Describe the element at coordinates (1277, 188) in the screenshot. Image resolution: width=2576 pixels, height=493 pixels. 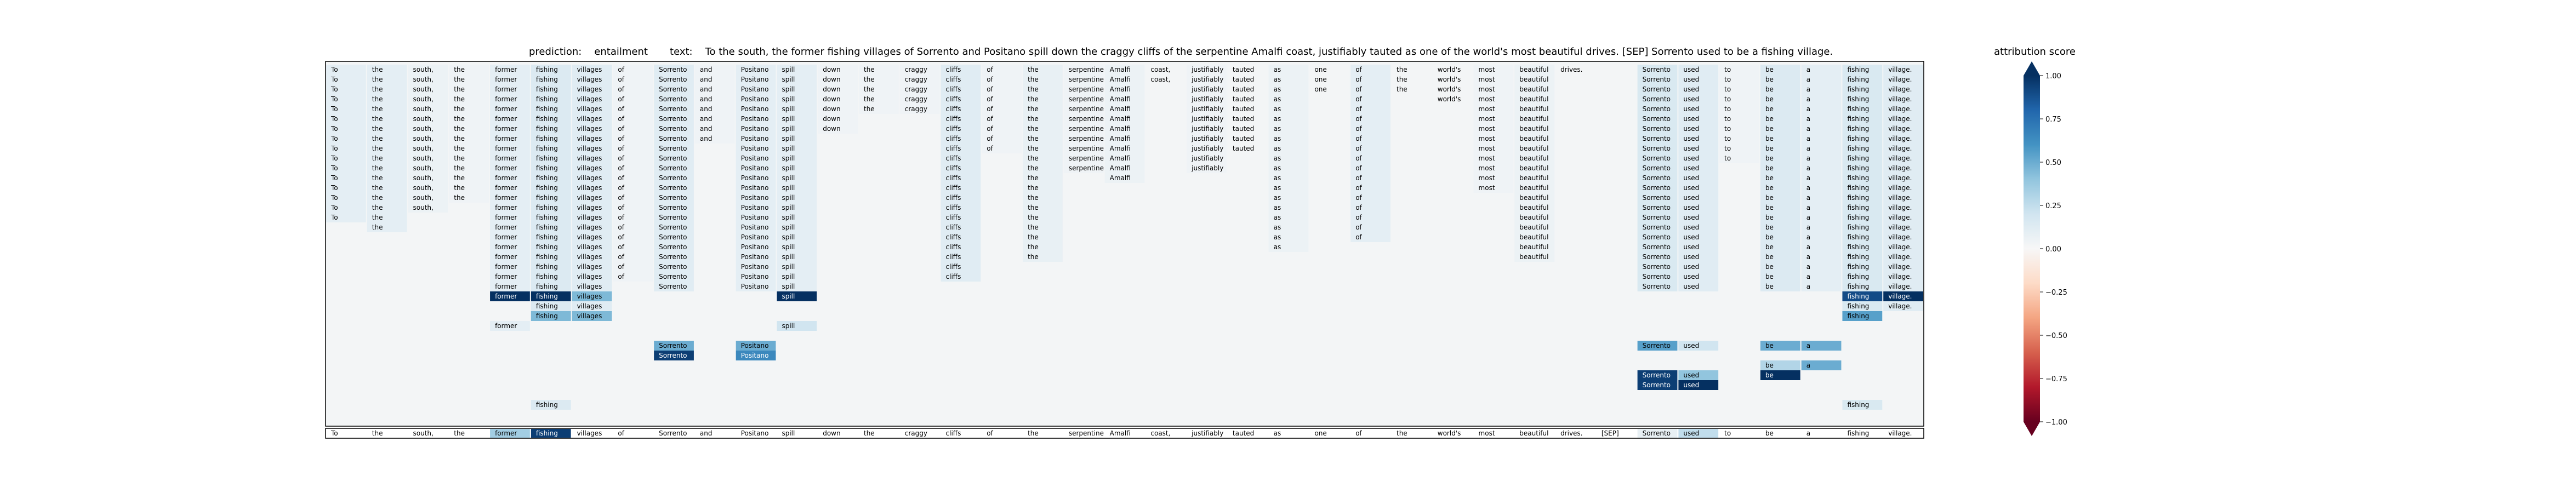
I see `heatmap-token: as` at that location.